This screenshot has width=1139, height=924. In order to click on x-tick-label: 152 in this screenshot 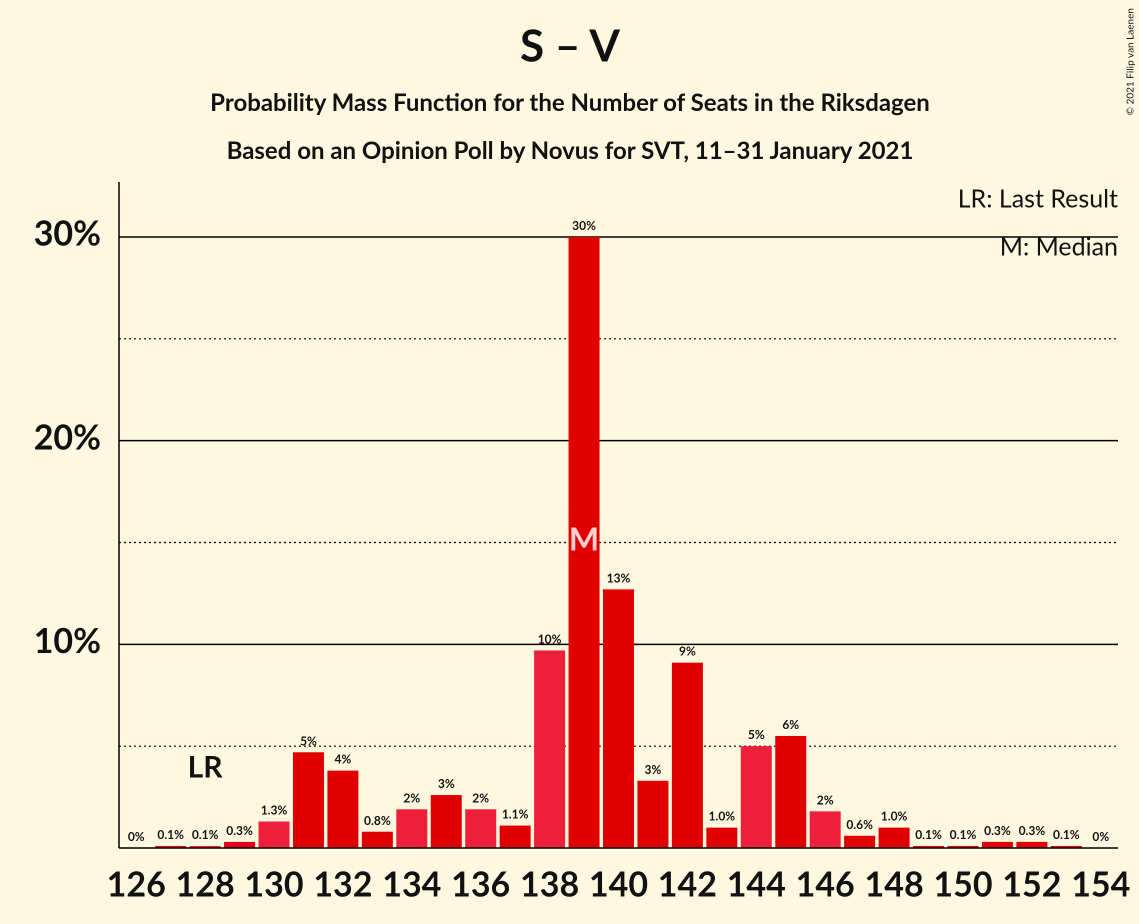, I will do `click(1031, 884)`.